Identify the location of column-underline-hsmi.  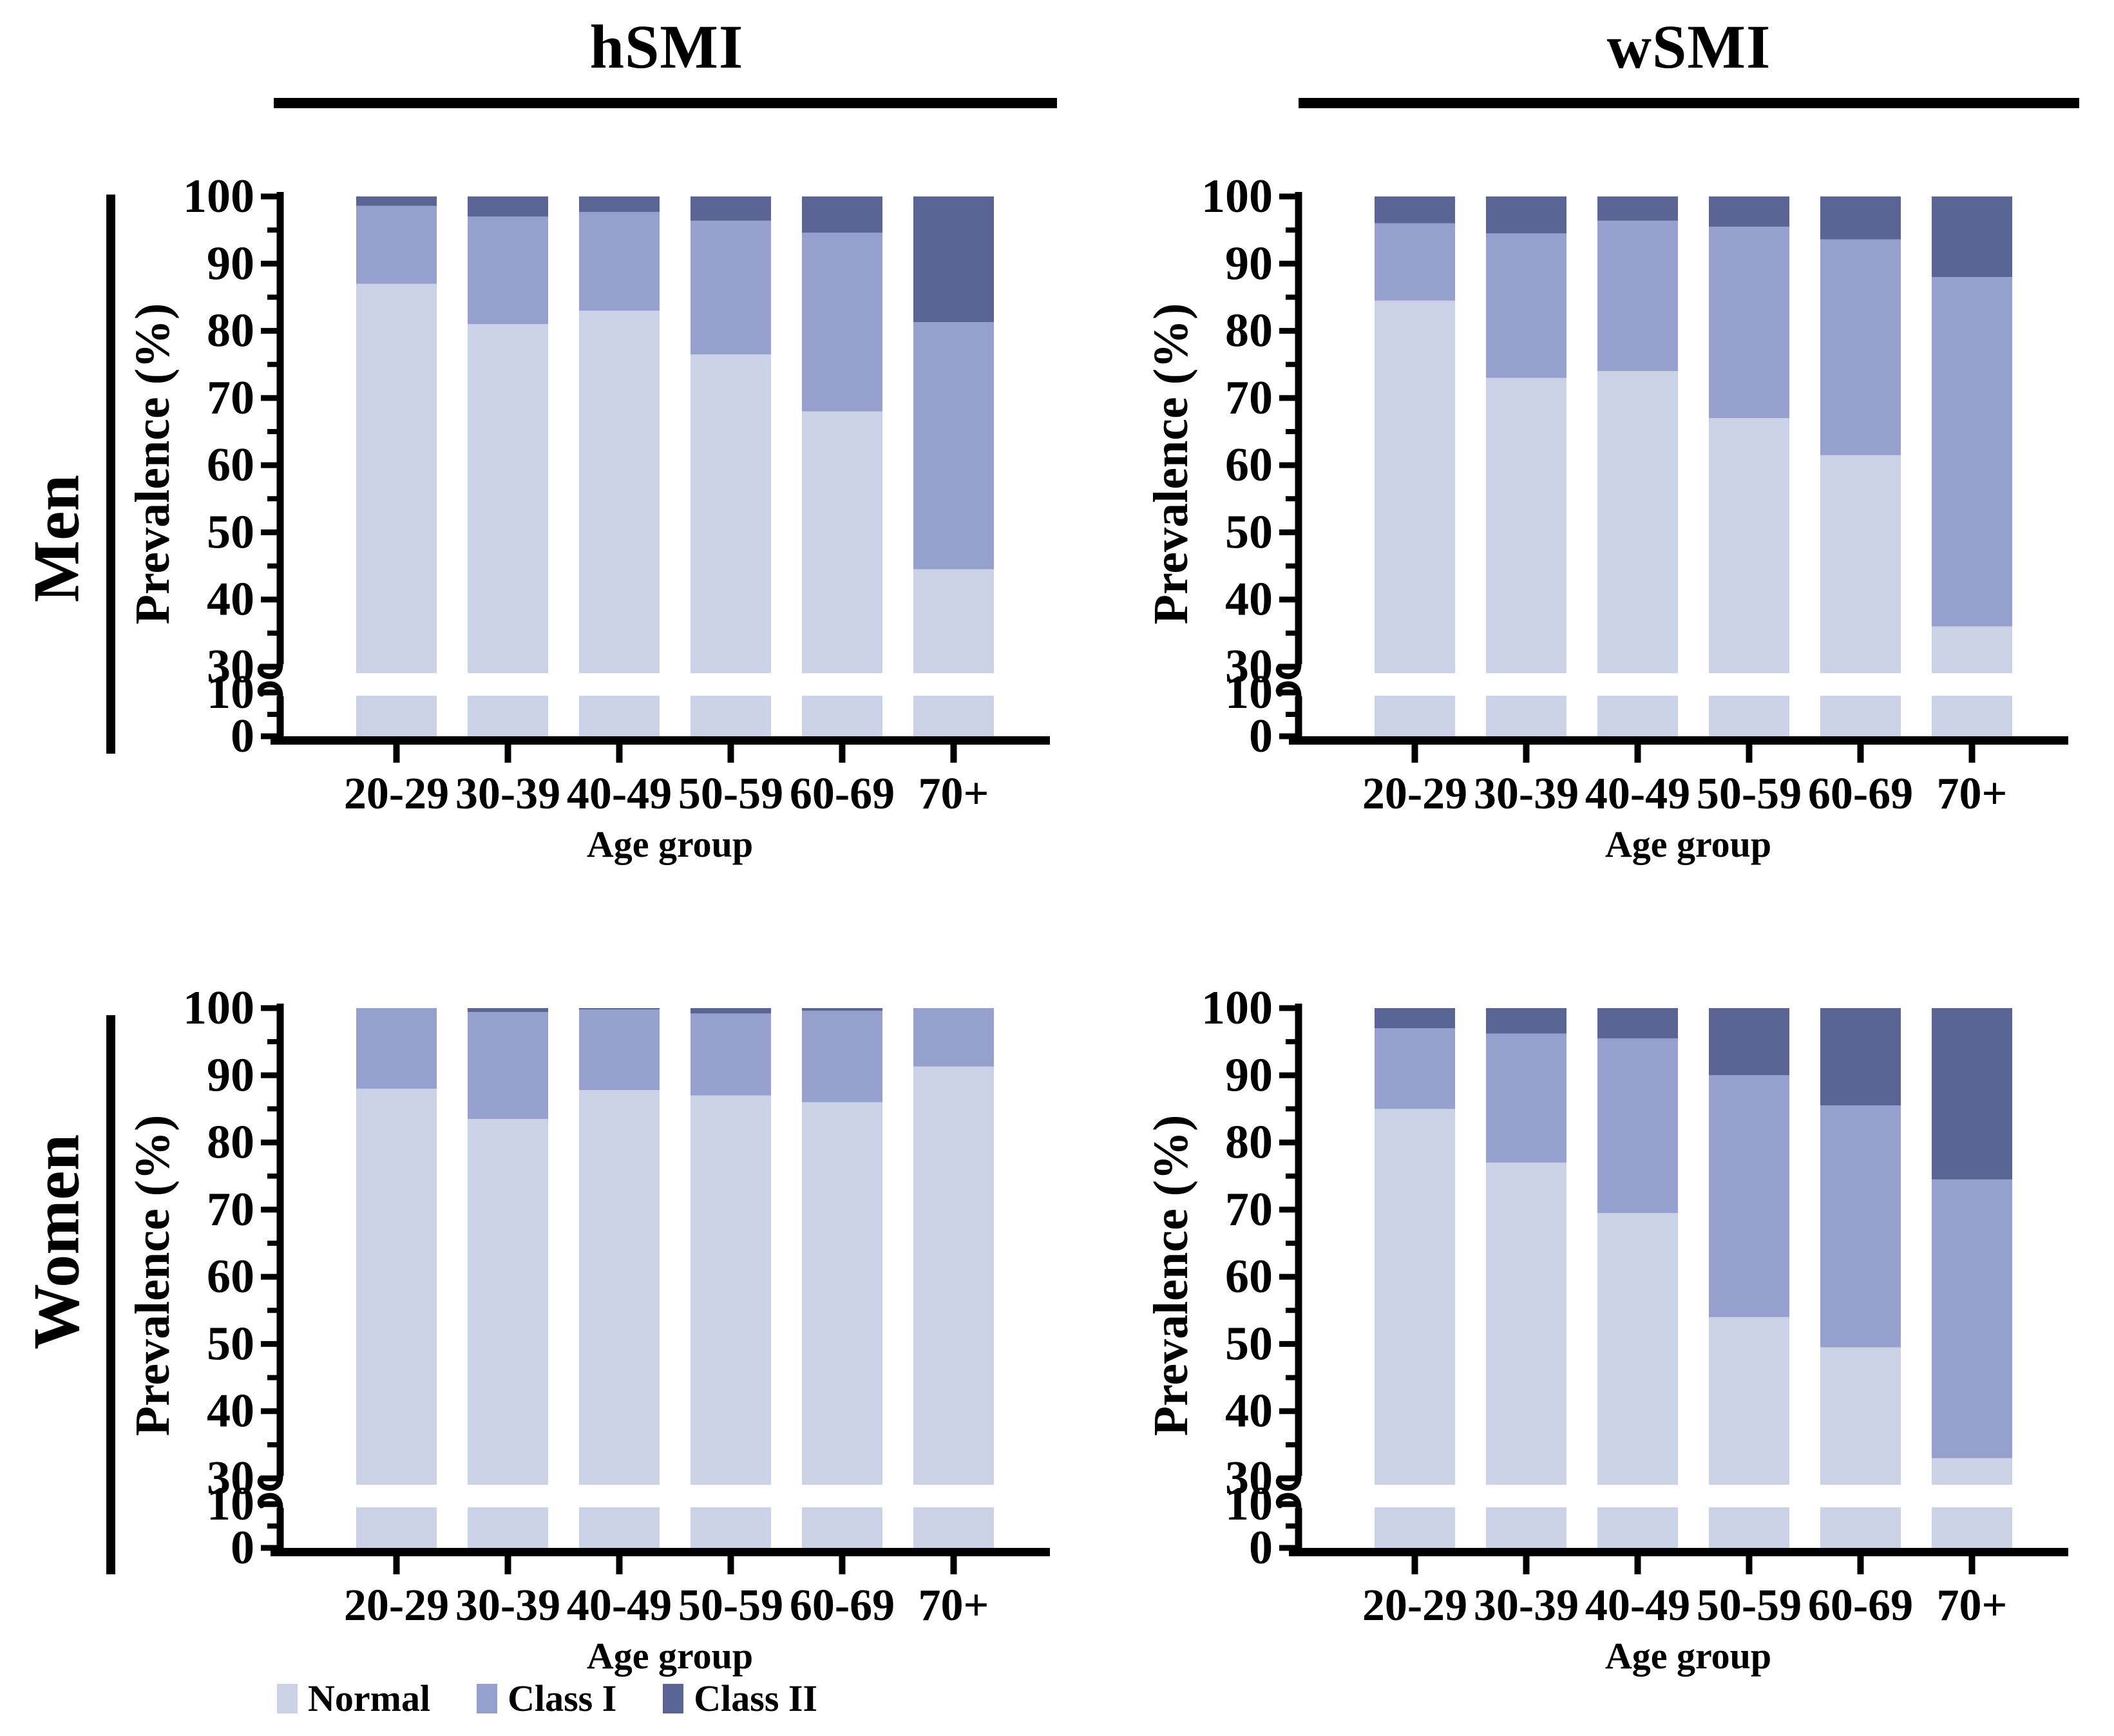
(665, 103).